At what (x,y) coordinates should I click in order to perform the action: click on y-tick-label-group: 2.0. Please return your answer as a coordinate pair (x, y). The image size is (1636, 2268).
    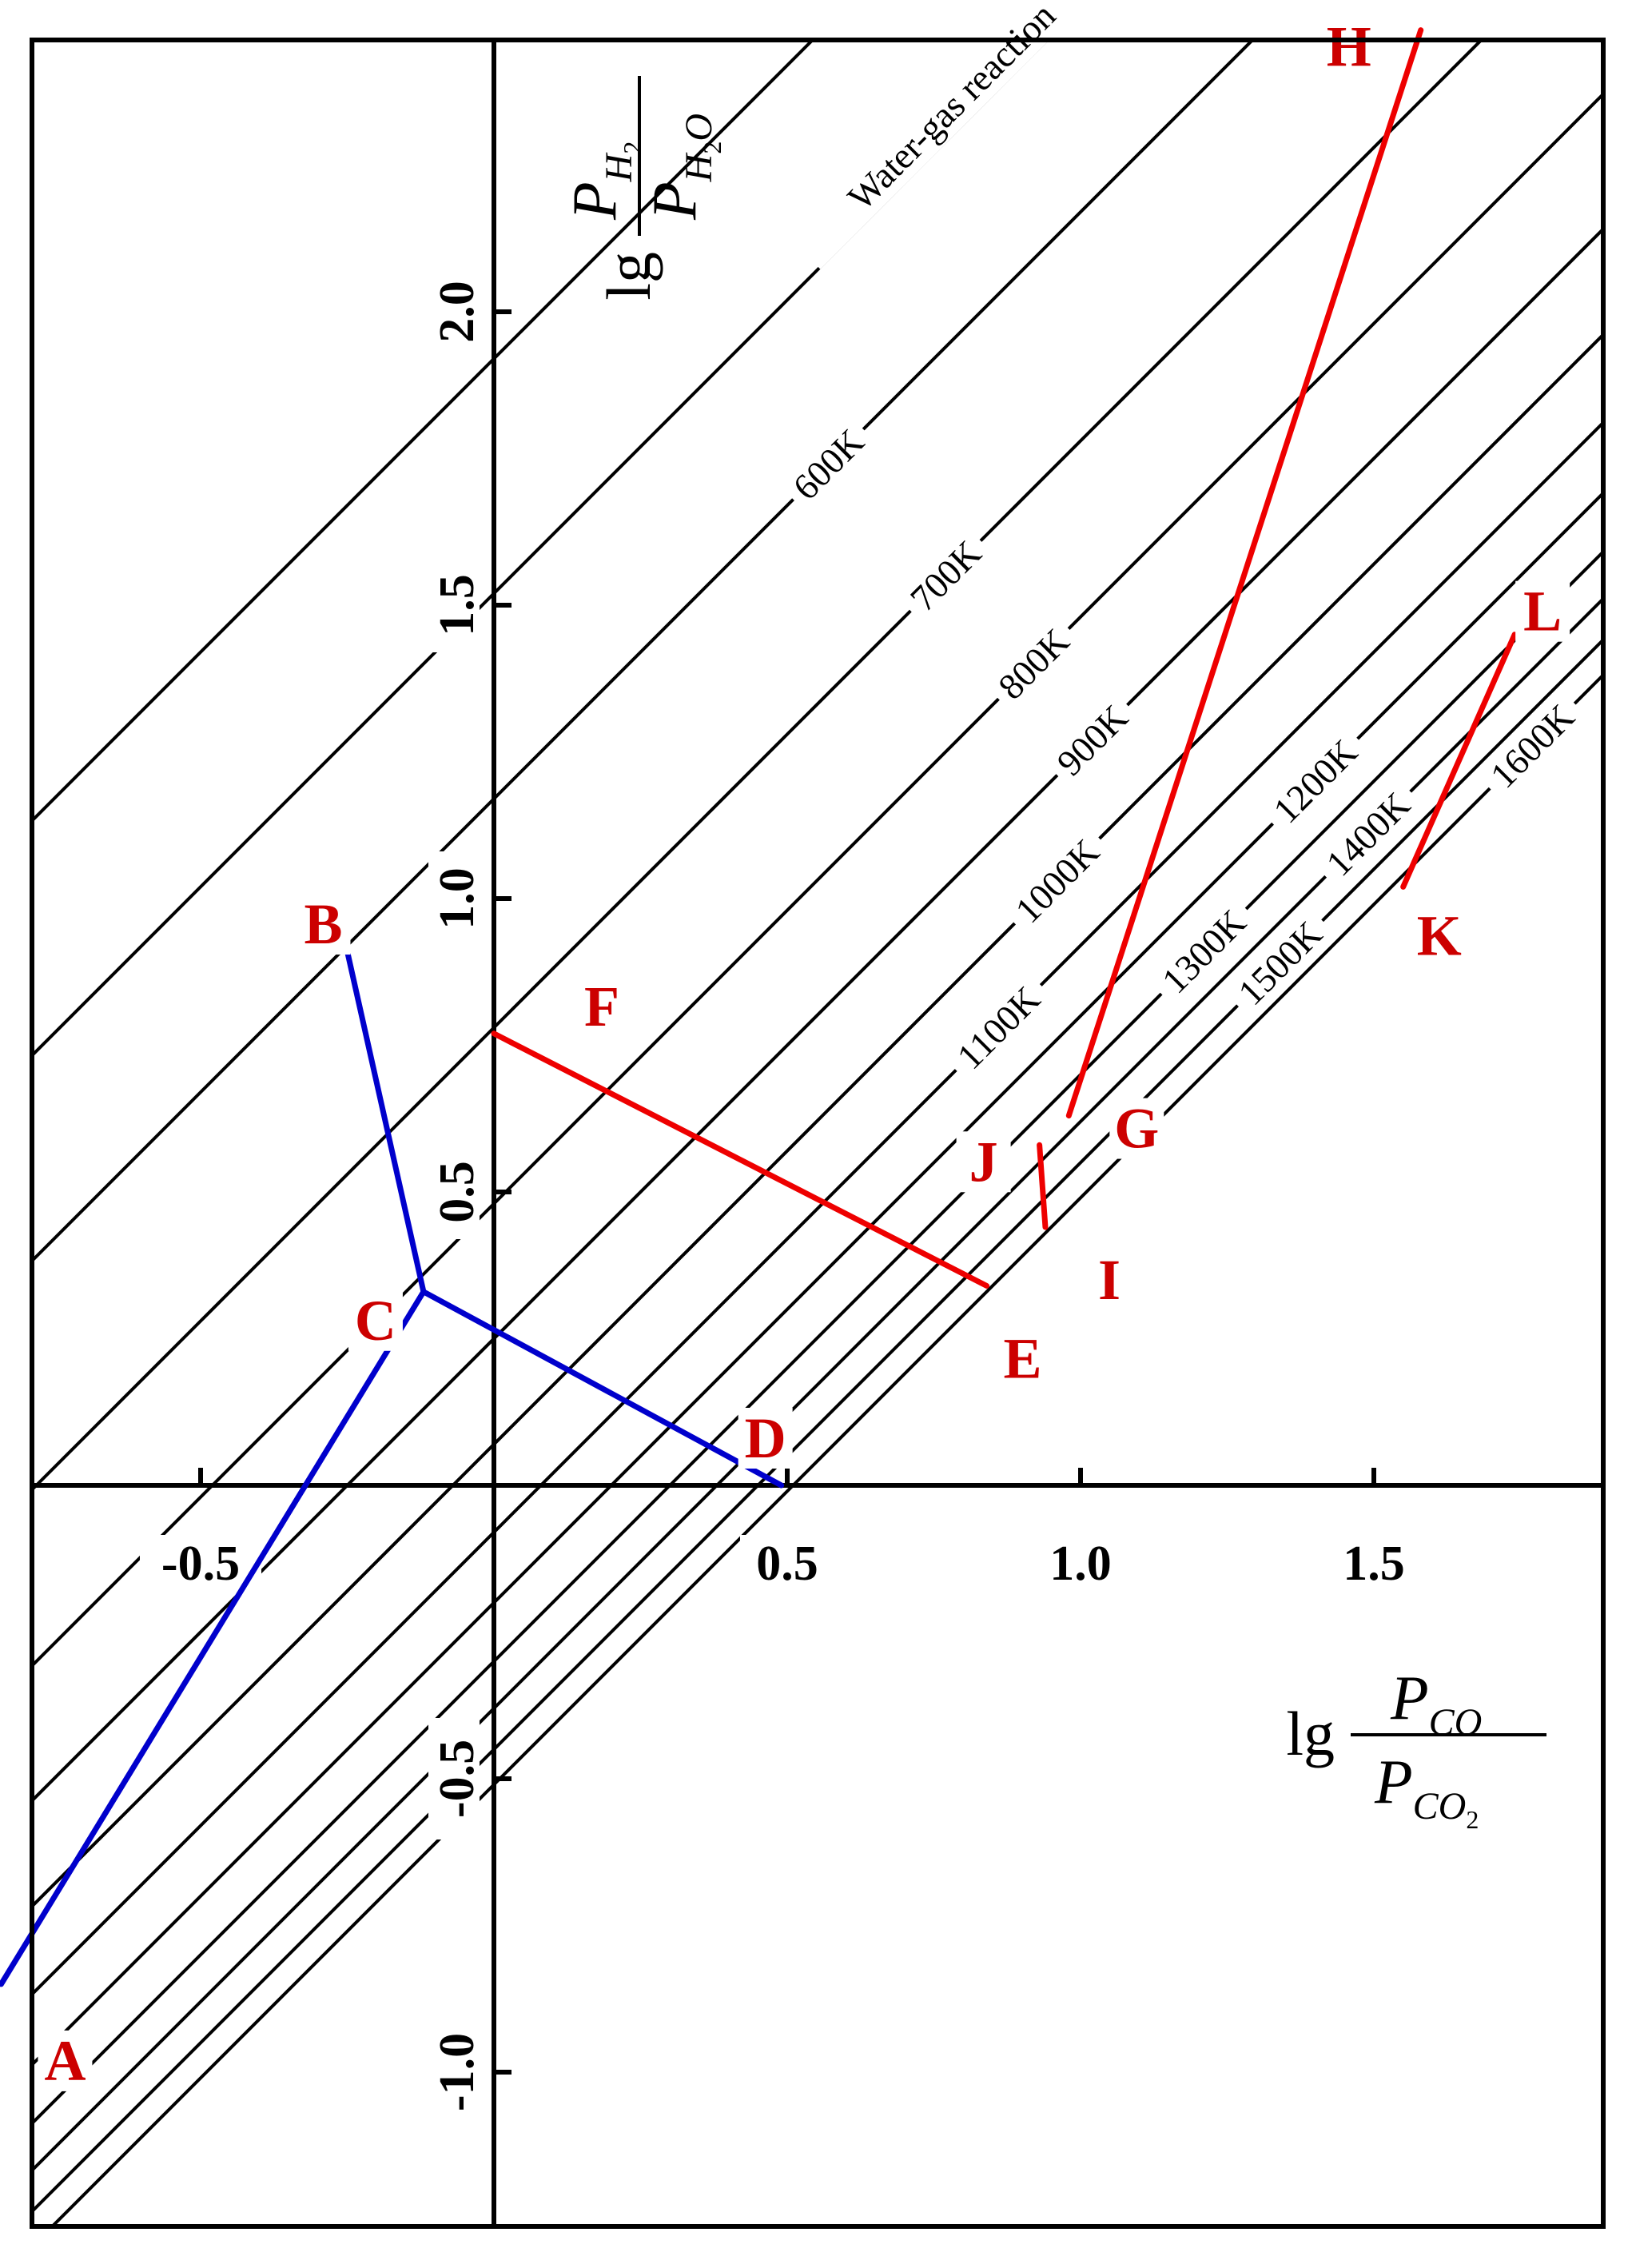
    Looking at the image, I should click on (456, 312).